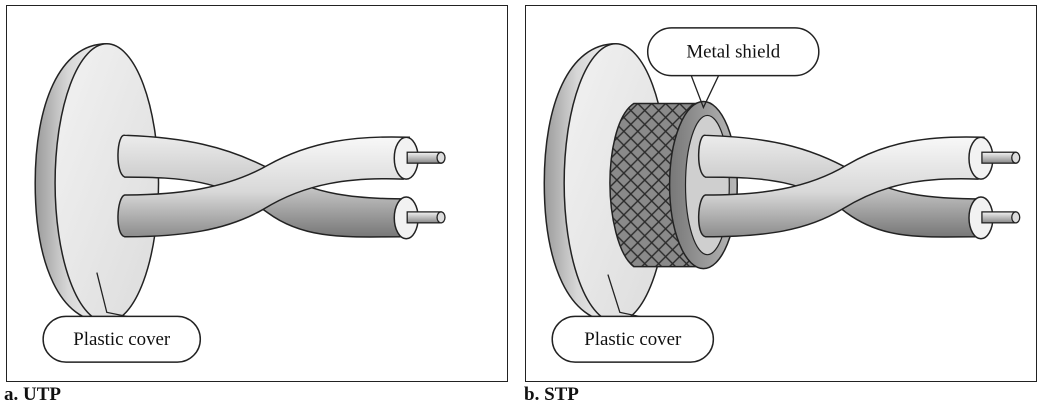  What do you see at coordinates (551, 394) in the screenshot?
I see `stp-caption: b. STP` at bounding box center [551, 394].